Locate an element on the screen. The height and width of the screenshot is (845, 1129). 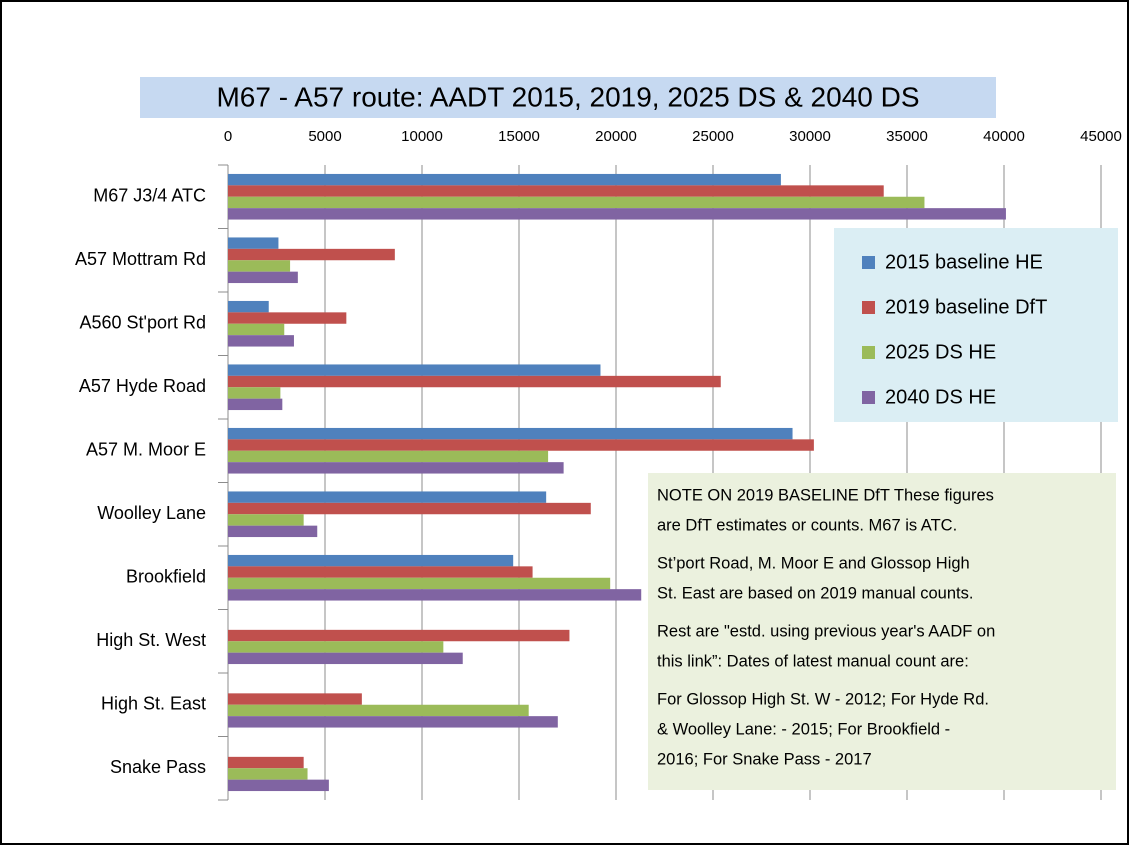
note-line: St’port Road, M. Moor E and Glossop High is located at coordinates (813, 563).